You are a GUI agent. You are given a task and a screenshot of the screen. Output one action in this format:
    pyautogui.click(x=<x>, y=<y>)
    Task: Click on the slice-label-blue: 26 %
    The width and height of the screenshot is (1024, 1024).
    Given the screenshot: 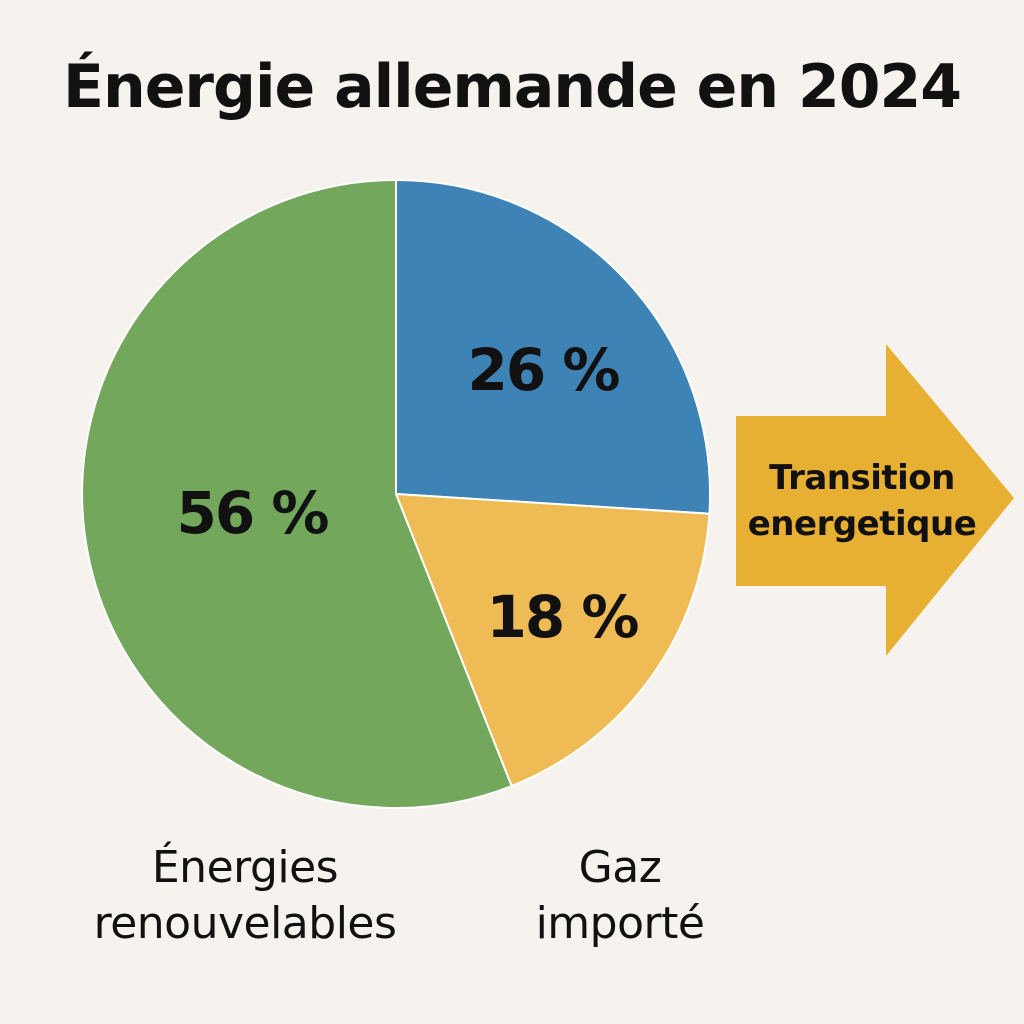 What is the action you would take?
    pyautogui.click(x=543, y=370)
    